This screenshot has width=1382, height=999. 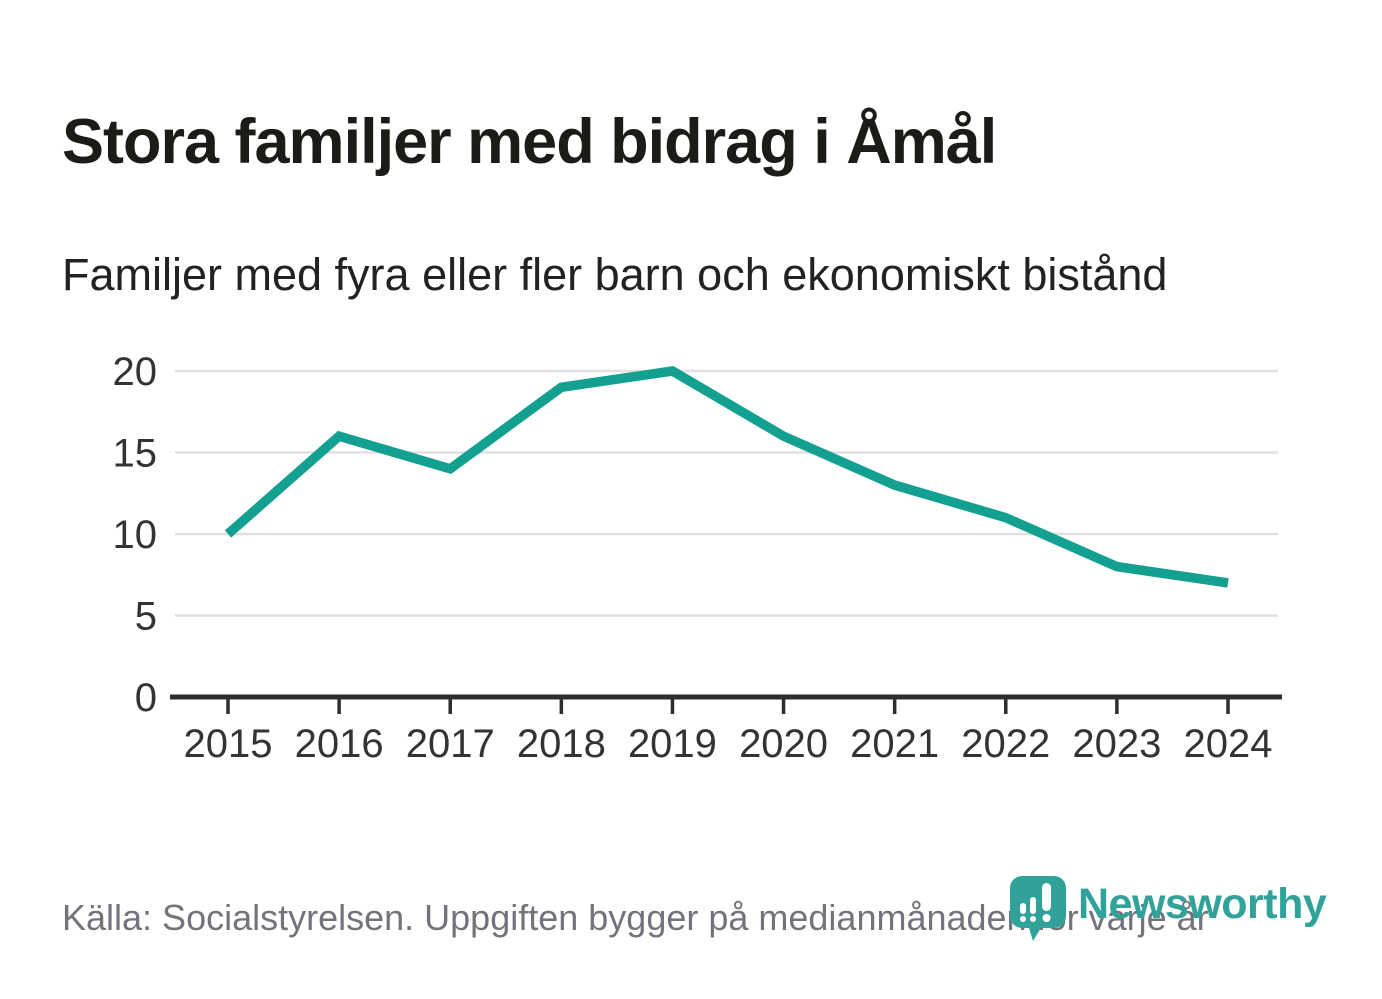 I want to click on y-axis-tick-label: 20, so click(x=135, y=372).